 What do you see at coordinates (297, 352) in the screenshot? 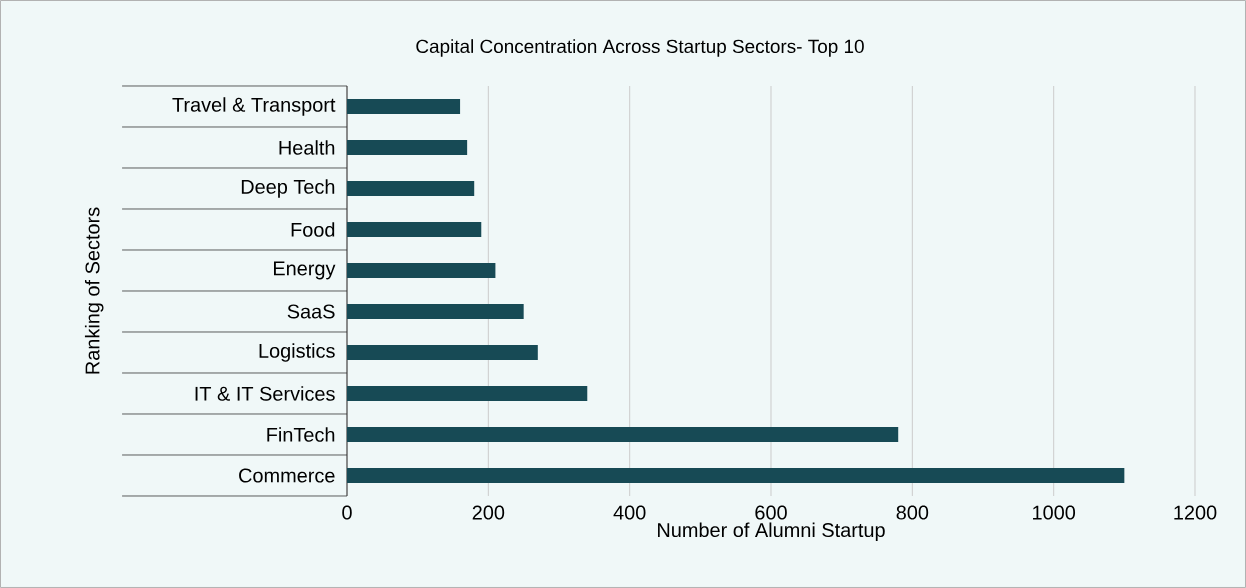
I see `y-tick-label: Logistics` at bounding box center [297, 352].